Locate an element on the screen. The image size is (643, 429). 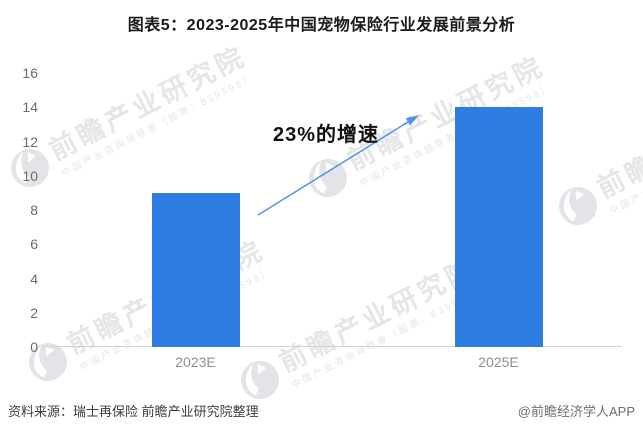
y-tick-label: 10 is located at coordinates (30, 175).